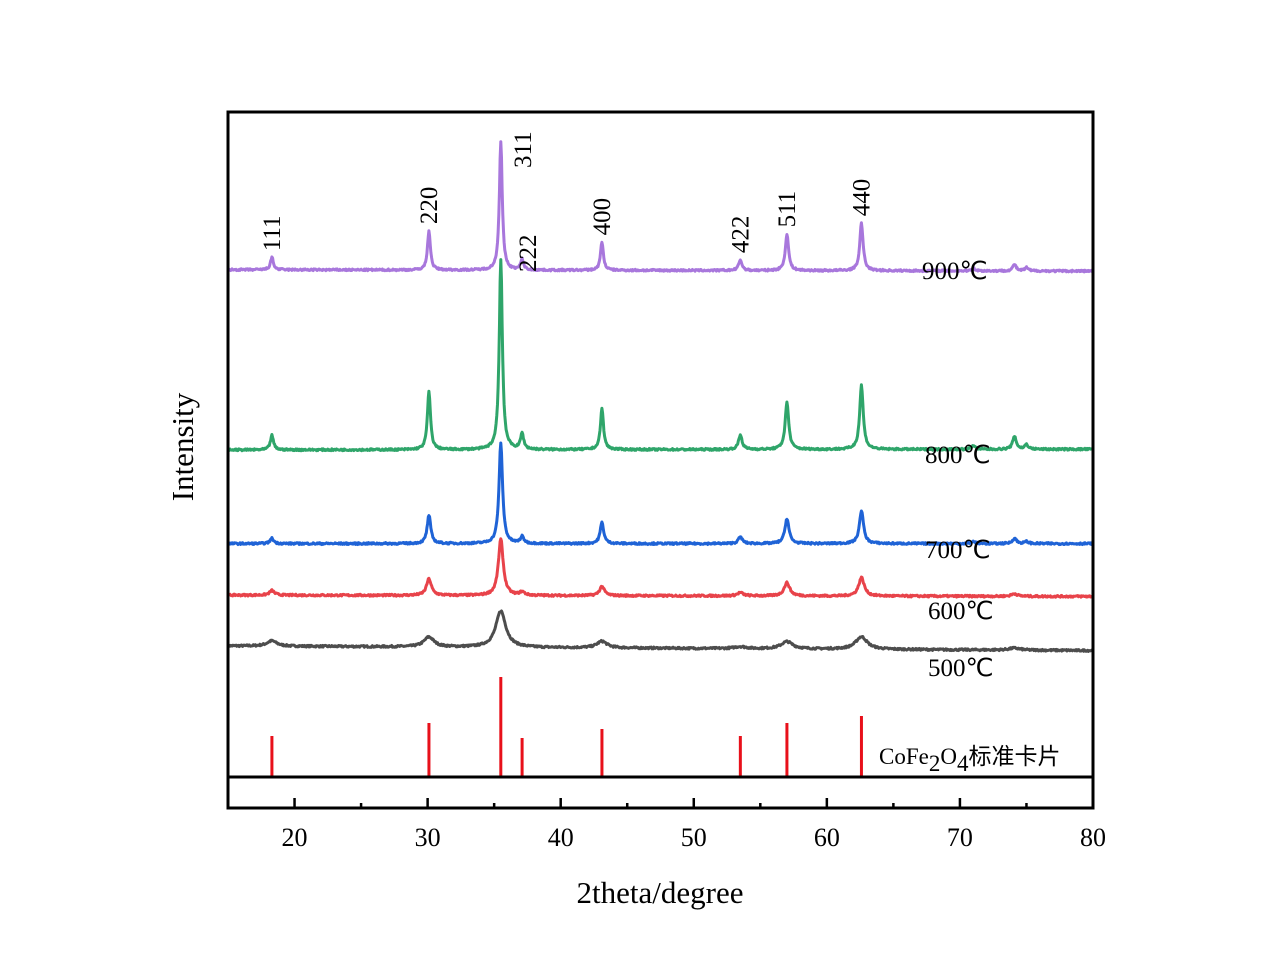  I want to click on x-ticks, so click(660, 803).